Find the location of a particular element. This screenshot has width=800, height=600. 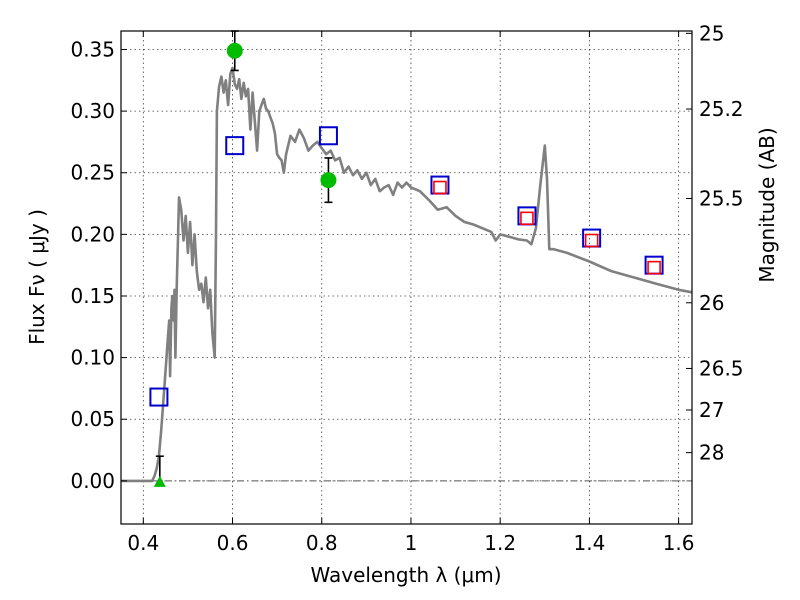

right-tick-label: 25.5 is located at coordinates (721, 198).